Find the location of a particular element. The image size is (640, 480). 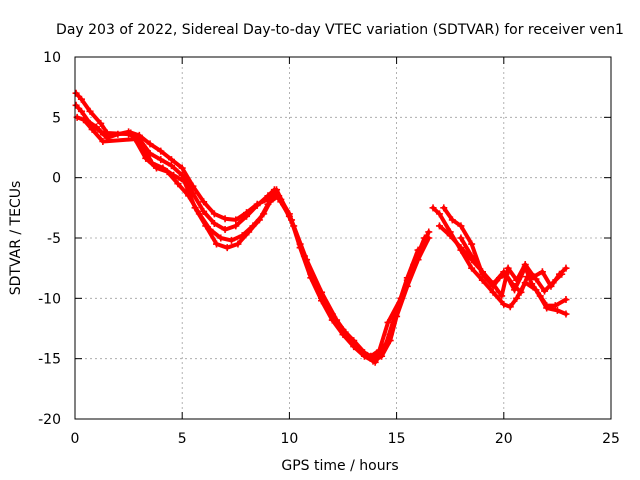

y-axis-label: SDTVAR / TECUs is located at coordinates (16, 238).